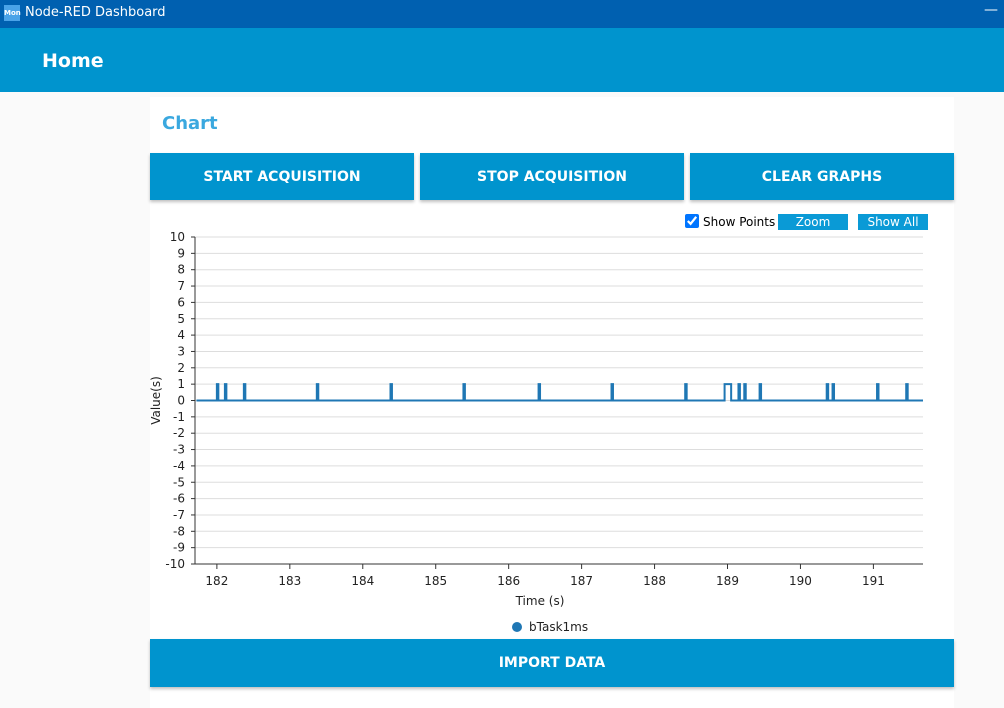 The height and width of the screenshot is (708, 1004). I want to click on show-points-checkbox, so click(692, 221).